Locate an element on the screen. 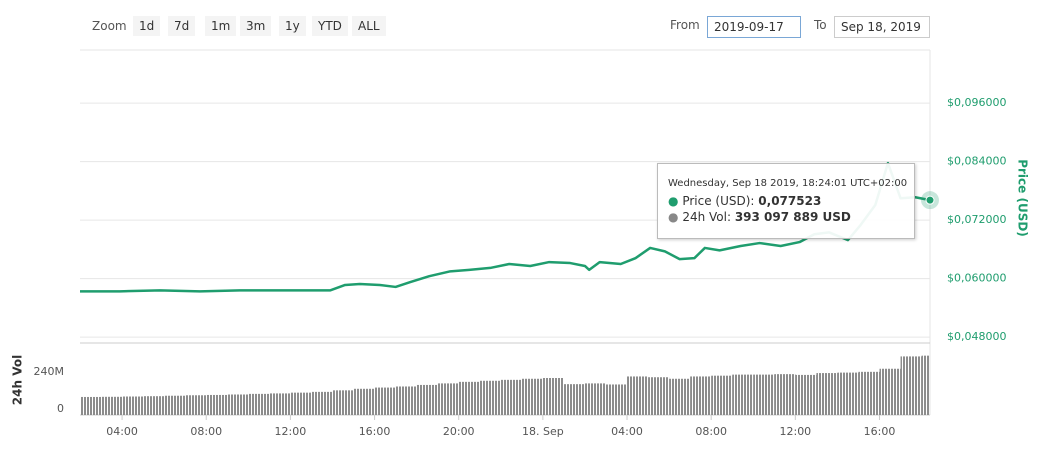  zoom-button: 1m is located at coordinates (221, 26).